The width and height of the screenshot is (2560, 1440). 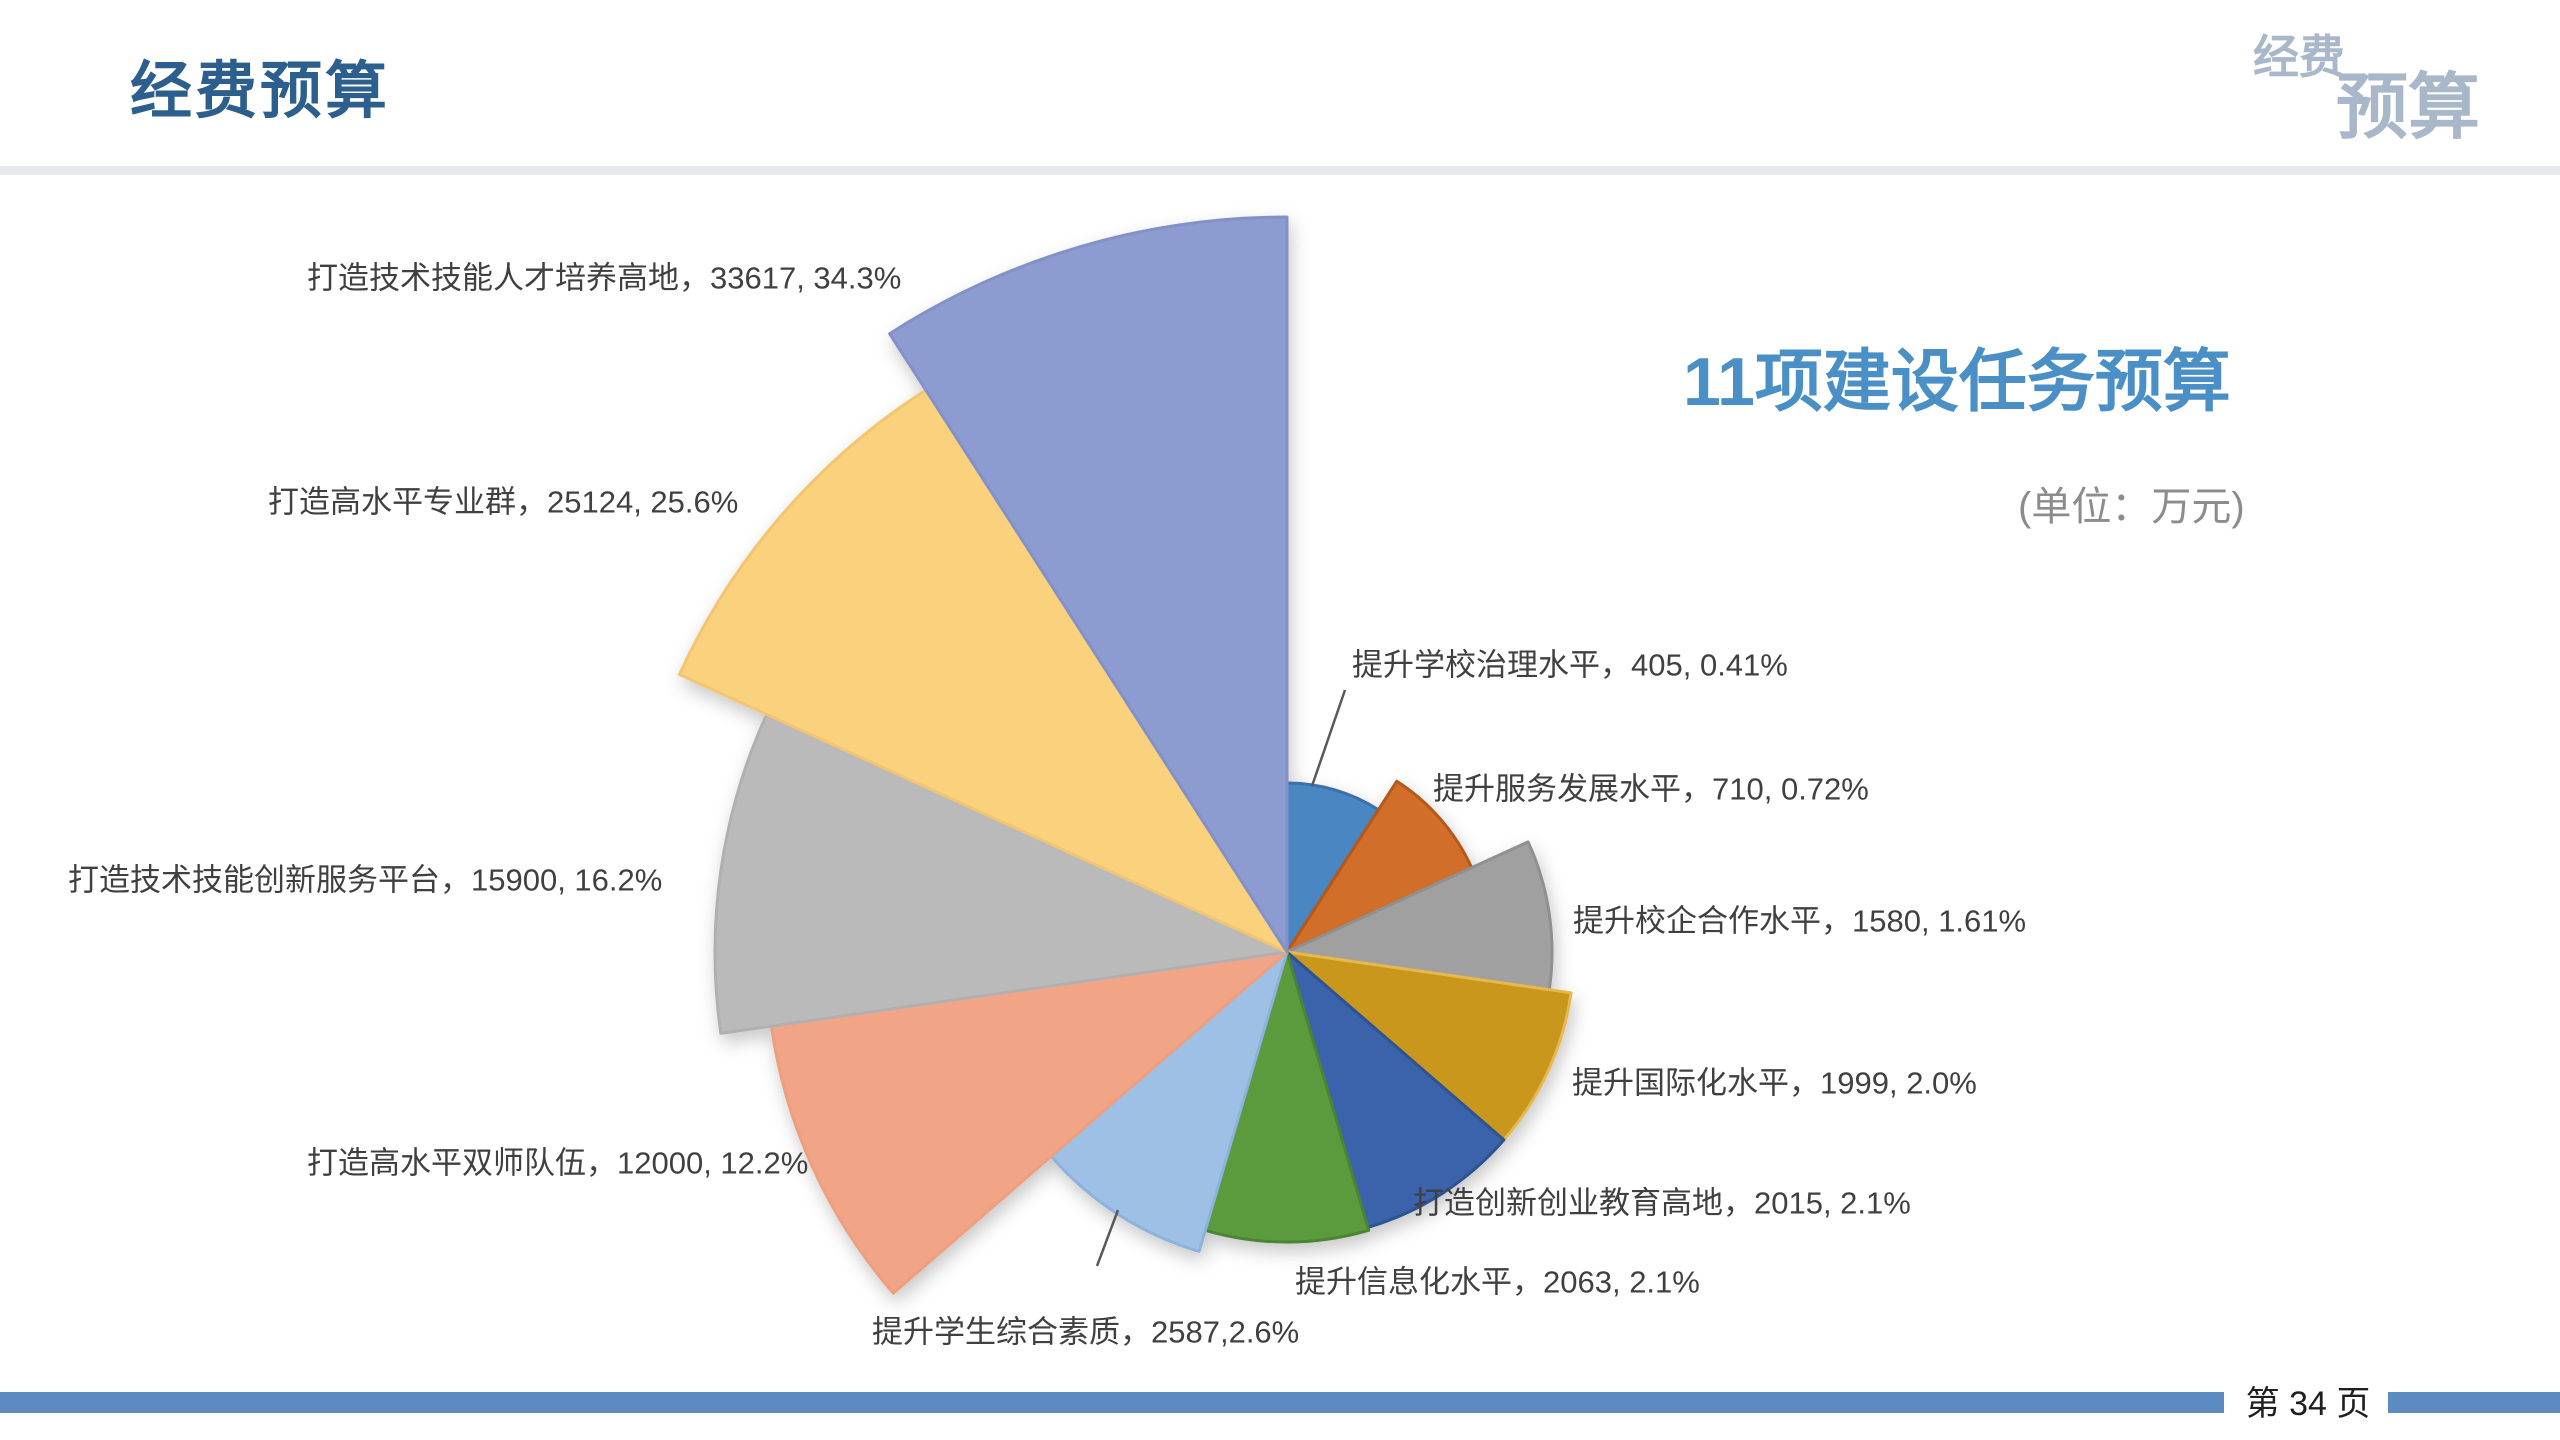 I want to click on pie-label-提升信息化水平: 提升信息化水平，2063, 2.1%, so click(x=1497, y=1282).